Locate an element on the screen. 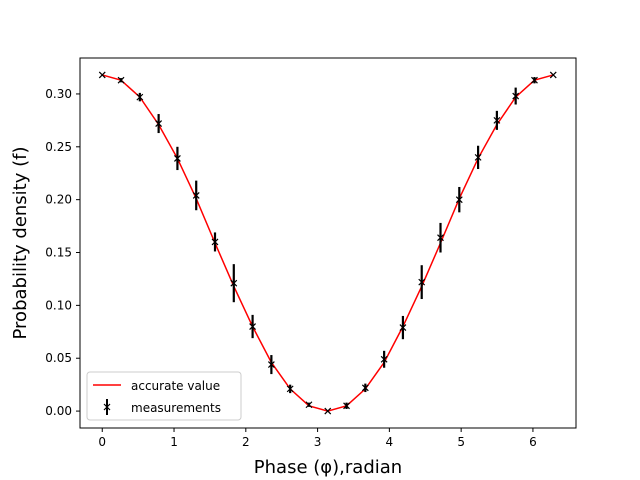 The height and width of the screenshot is (480, 640). y-axis-label: Probability density (f) is located at coordinates (20, 243).